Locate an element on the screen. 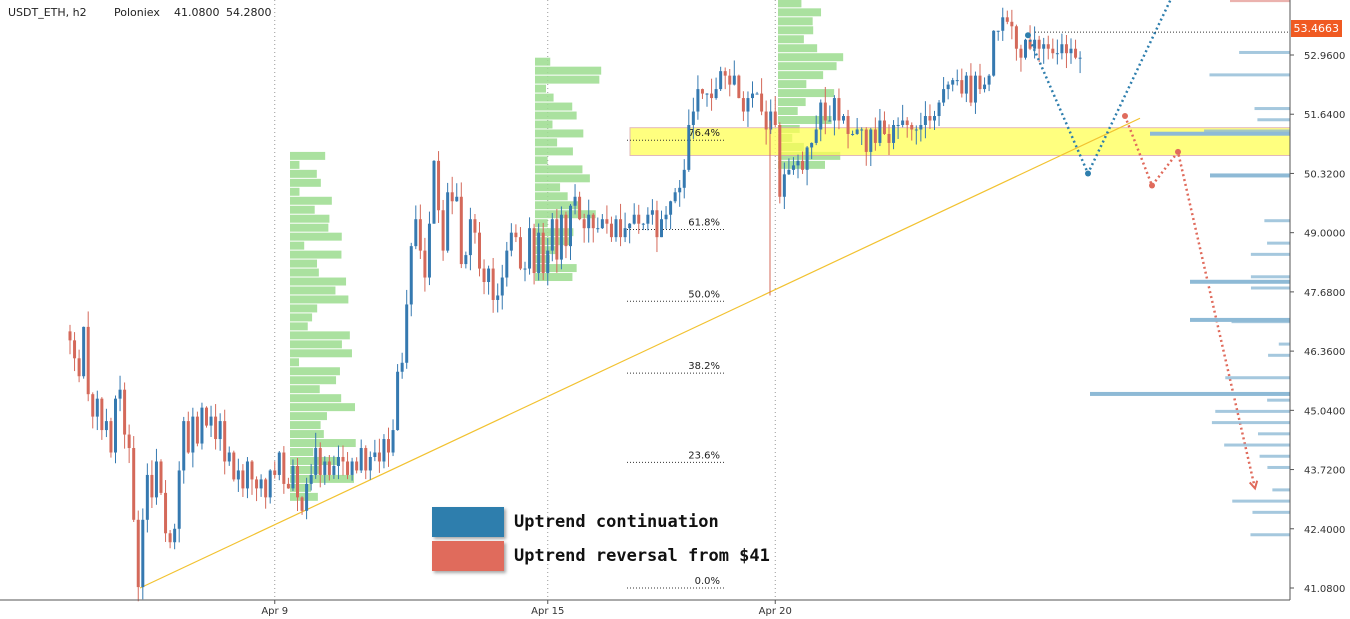 Image resolution: width=1350 pixels, height=619 pixels. fib-label: 76.4% is located at coordinates (704, 133).